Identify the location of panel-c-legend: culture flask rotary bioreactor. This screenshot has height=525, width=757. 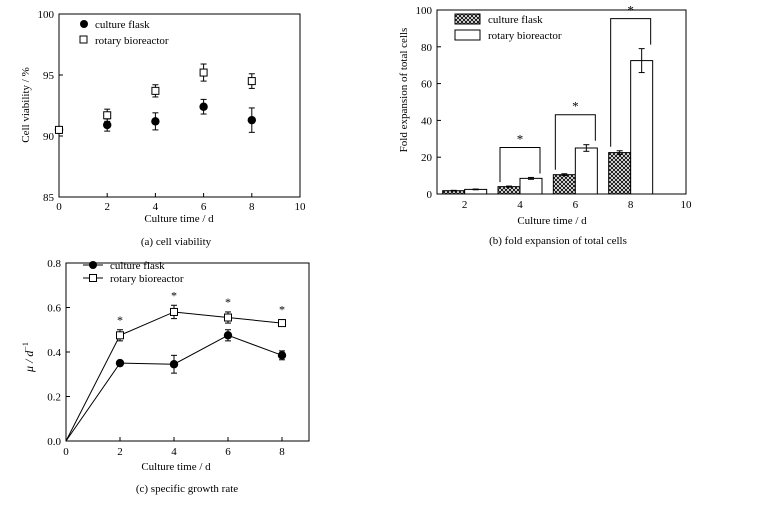
(133, 272).